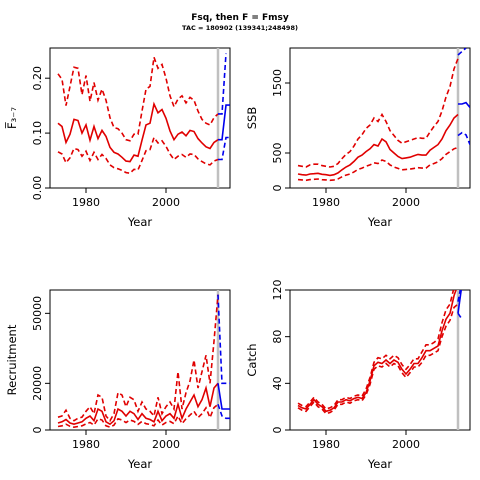  What do you see at coordinates (37, 78) in the screenshot?
I see `y-tick-label: 0.20` at bounding box center [37, 78].